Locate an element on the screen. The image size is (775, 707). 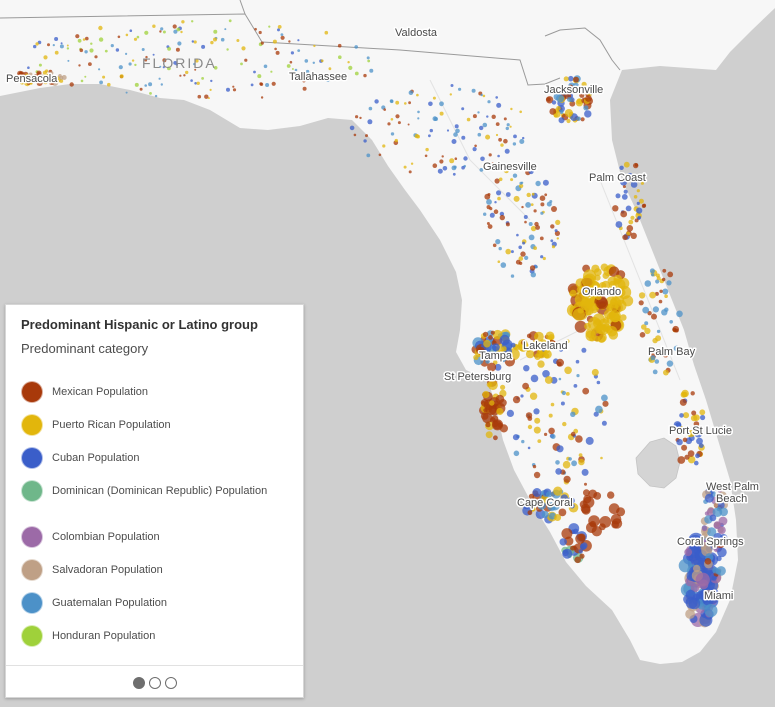
legend-subtitle: Predominant category is located at coordinates (85, 348).